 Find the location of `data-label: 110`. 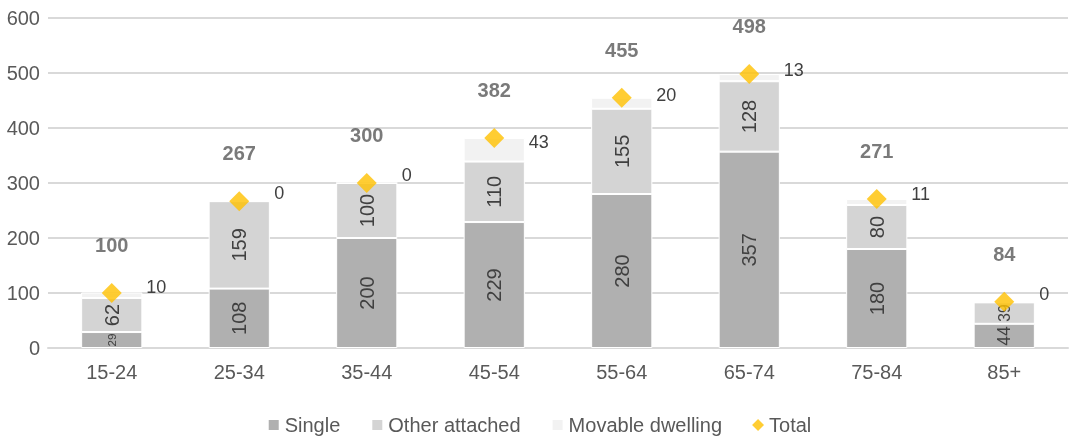

data-label: 110 is located at coordinates (494, 191).